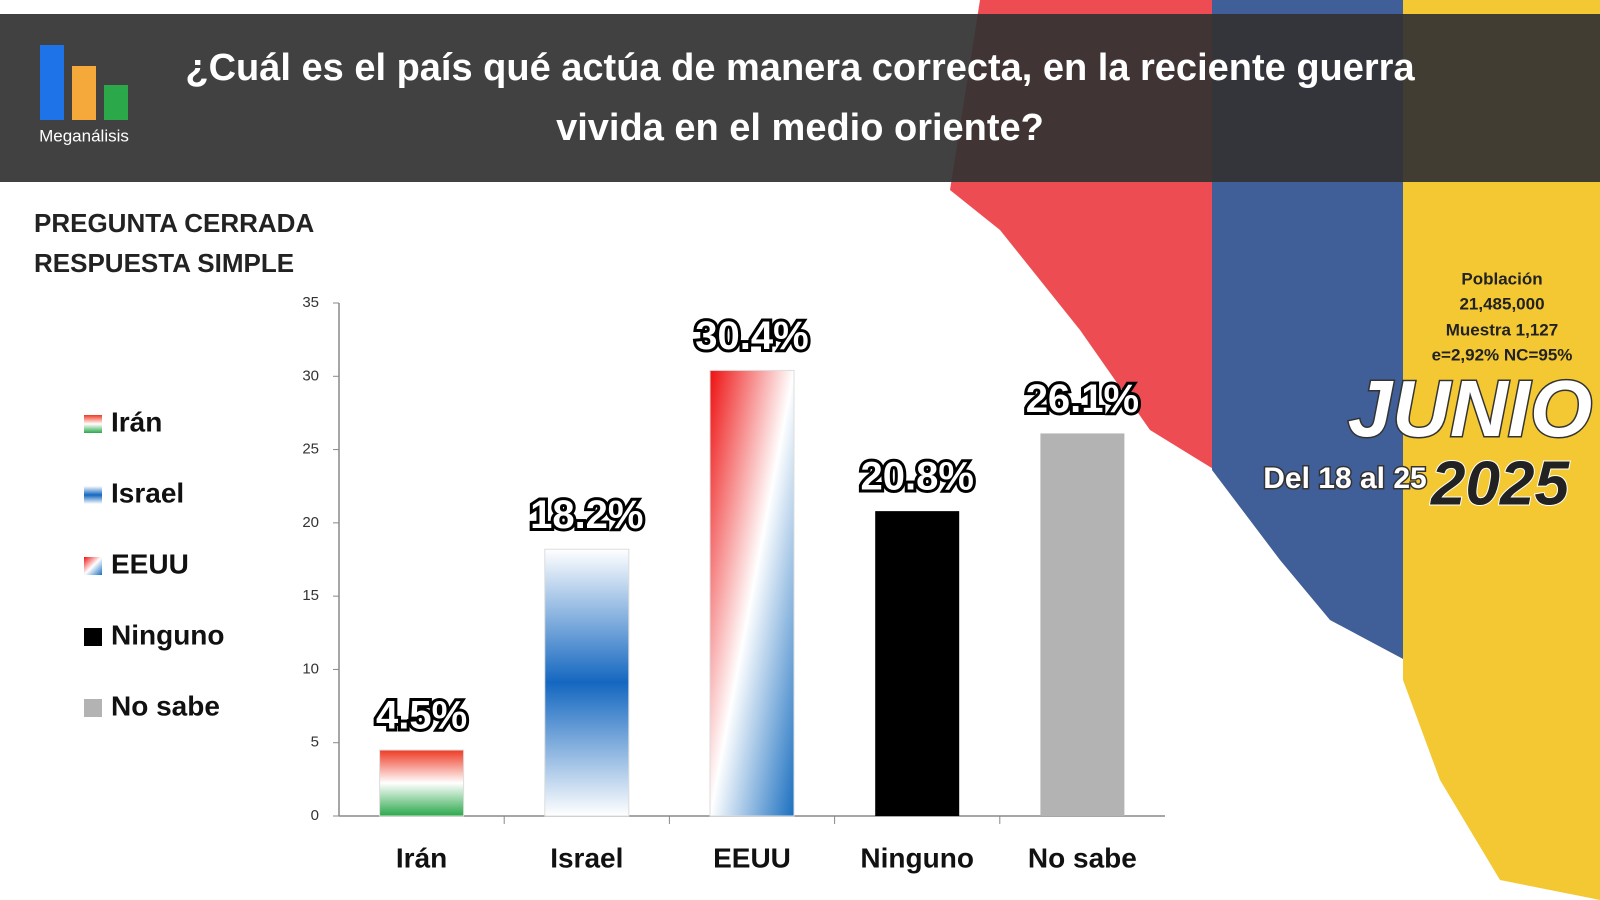  What do you see at coordinates (168, 634) in the screenshot?
I see `legend-label: Ninguno` at bounding box center [168, 634].